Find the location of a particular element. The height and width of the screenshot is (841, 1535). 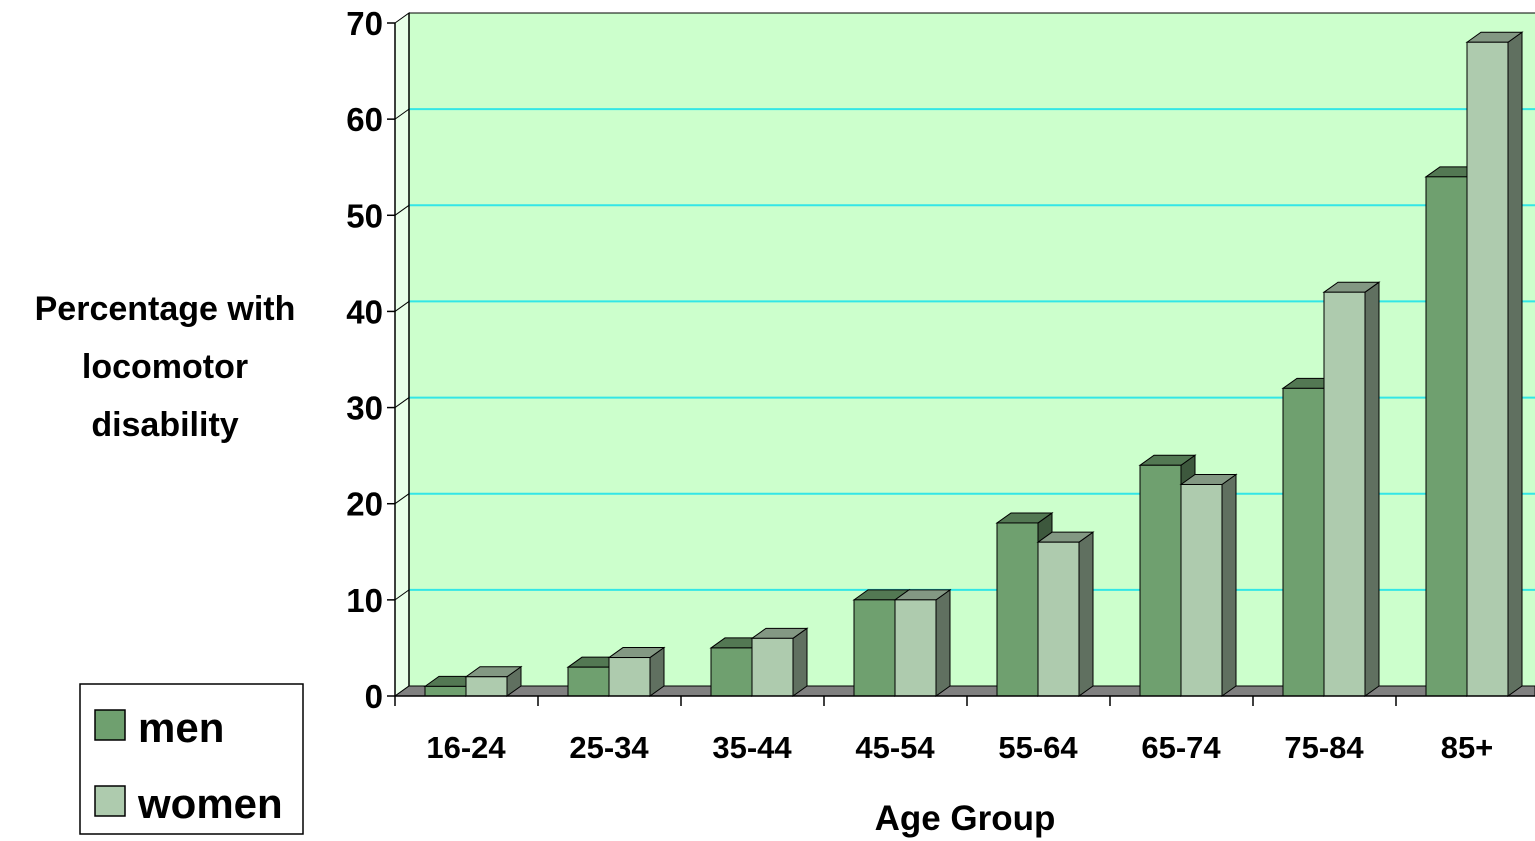

bar-women-85+ is located at coordinates (1494, 364).